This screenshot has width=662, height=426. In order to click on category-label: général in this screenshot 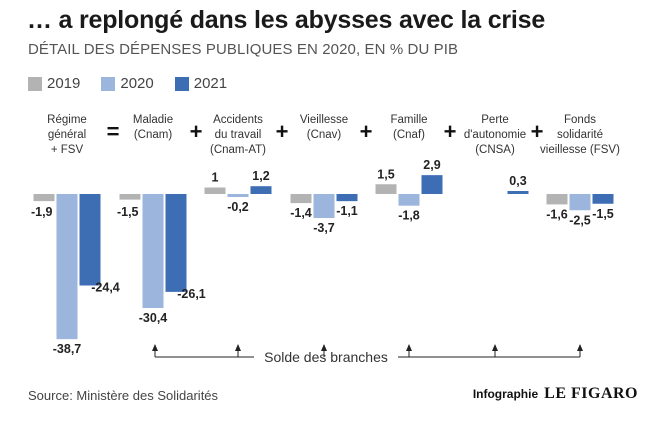, I will do `click(67, 135)`.